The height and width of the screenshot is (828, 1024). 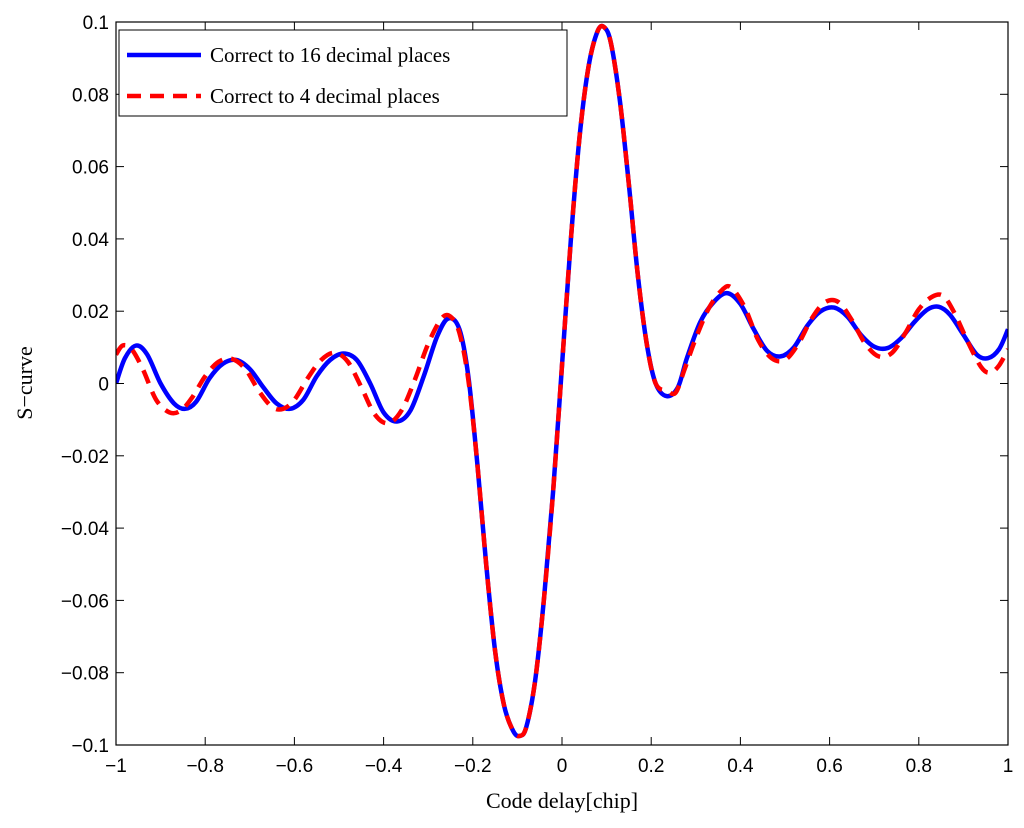 What do you see at coordinates (384, 766) in the screenshot?
I see `x-tick-label: −0.4` at bounding box center [384, 766].